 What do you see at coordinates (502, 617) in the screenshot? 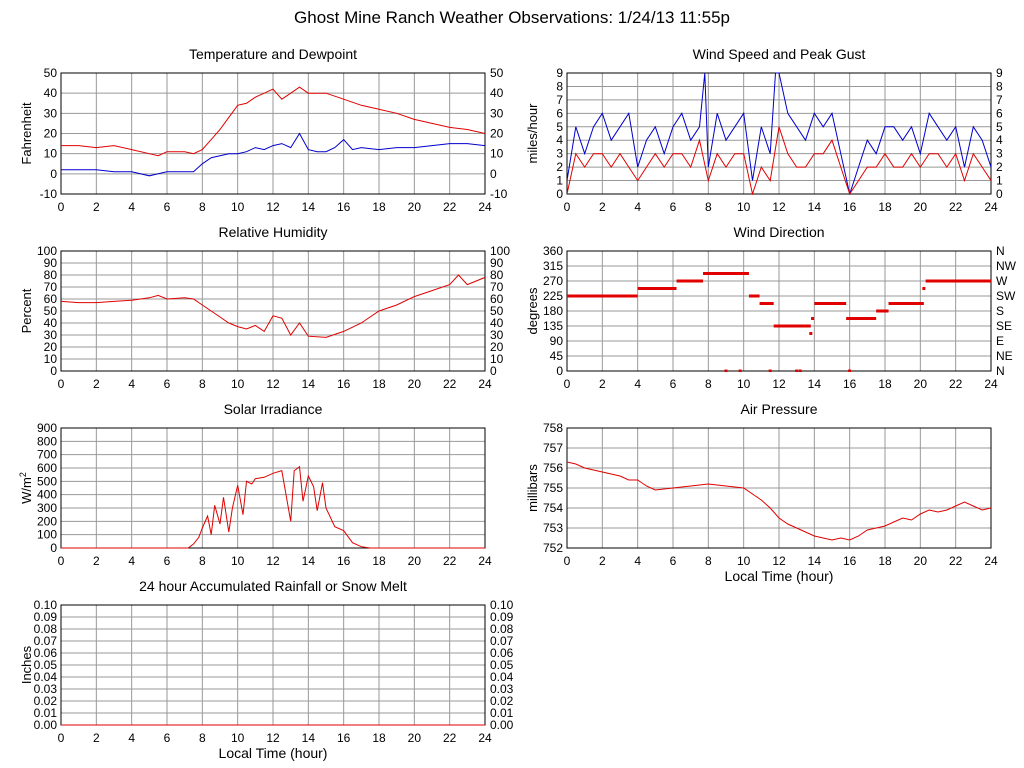
I see `right-tick-label: 0.09` at bounding box center [502, 617].